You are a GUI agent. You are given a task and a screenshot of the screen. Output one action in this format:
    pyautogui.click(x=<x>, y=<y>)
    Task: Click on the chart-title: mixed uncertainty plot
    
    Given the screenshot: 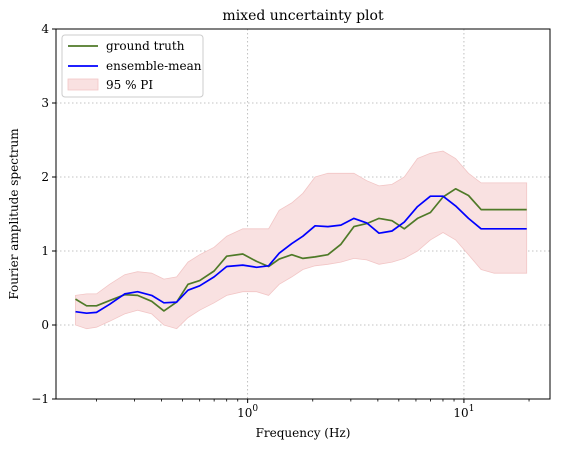 What is the action you would take?
    pyautogui.click(x=303, y=16)
    